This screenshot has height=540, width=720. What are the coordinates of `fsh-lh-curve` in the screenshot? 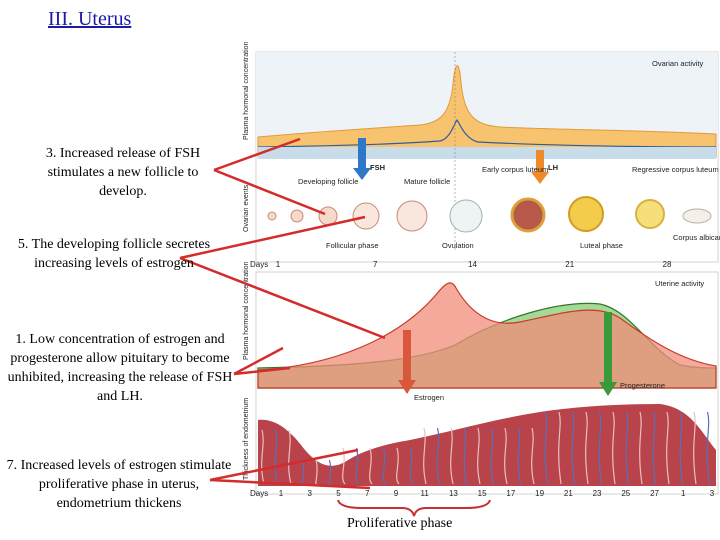 It's located at (487, 111).